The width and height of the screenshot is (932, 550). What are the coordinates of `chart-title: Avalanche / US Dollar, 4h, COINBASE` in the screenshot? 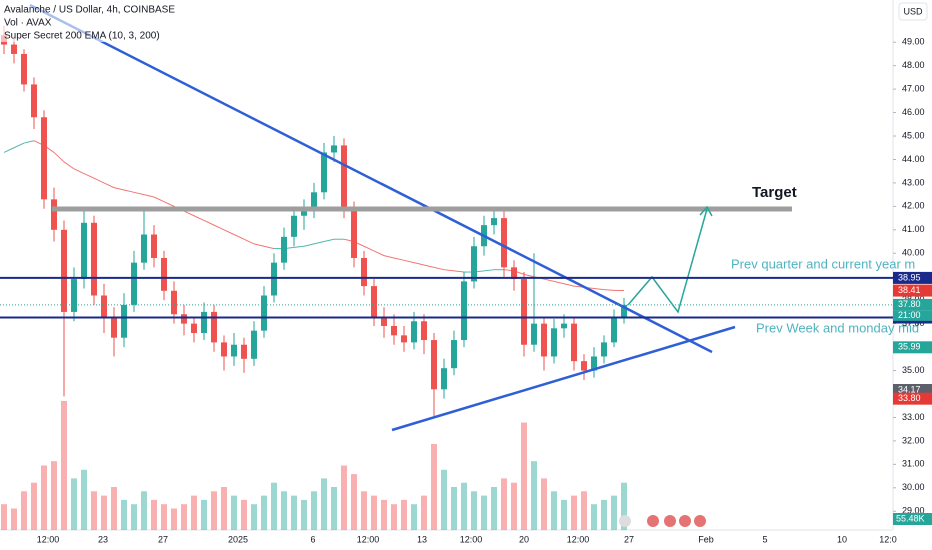 It's located at (89, 10).